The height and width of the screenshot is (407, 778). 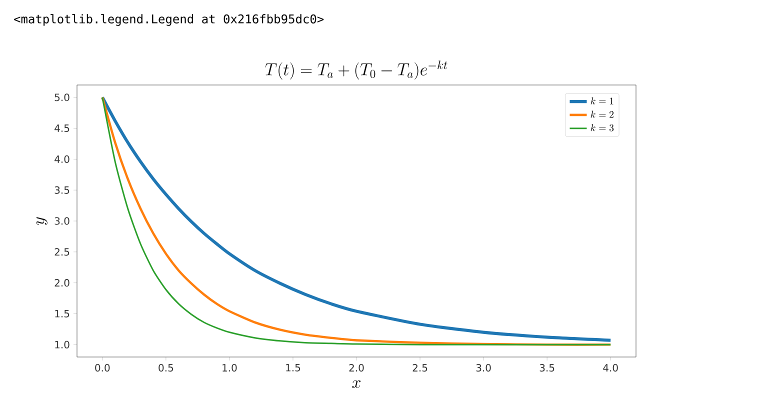 What do you see at coordinates (602, 100) in the screenshot?
I see `legend-label: $k = 1$` at bounding box center [602, 100].